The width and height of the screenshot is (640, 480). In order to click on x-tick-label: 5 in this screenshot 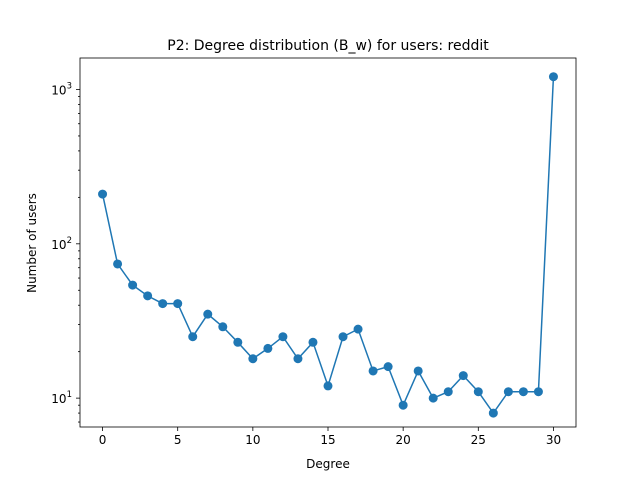, I will do `click(178, 440)`.